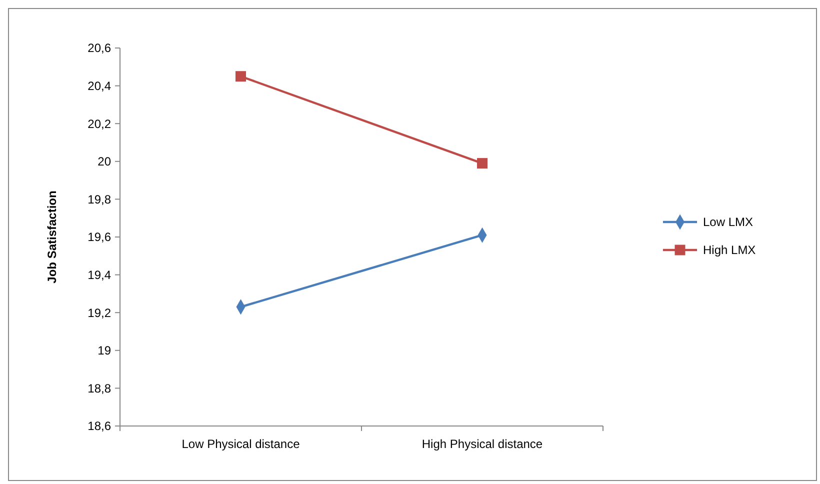 The width and height of the screenshot is (820, 484). I want to click on y-tick-label: 18,6, so click(100, 426).